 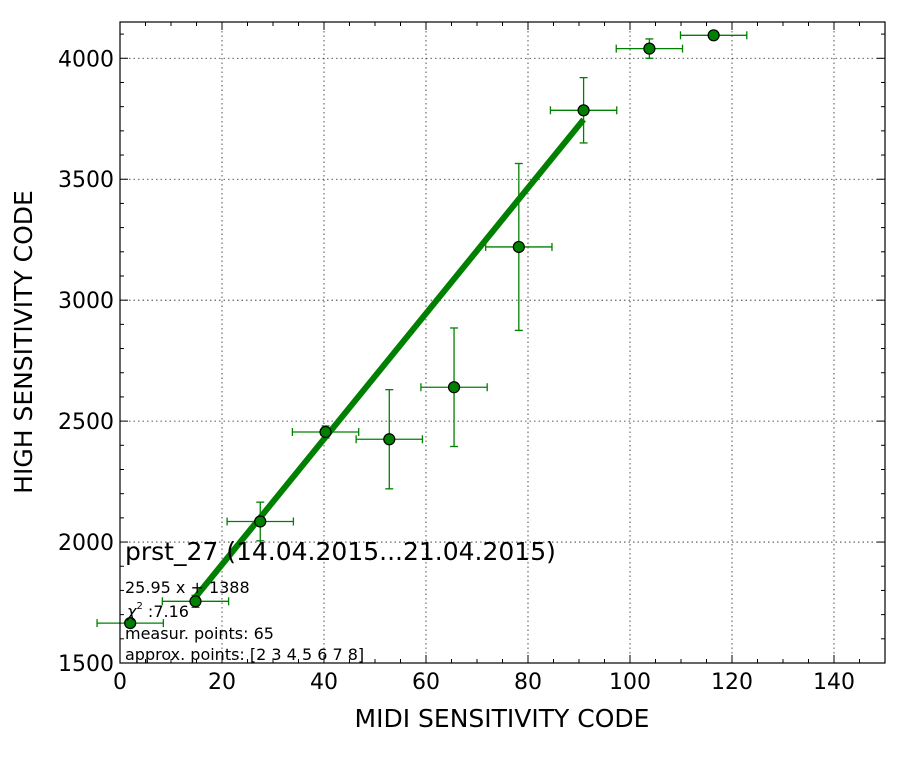 What do you see at coordinates (199, 633) in the screenshot?
I see `annotation-measur: measur. points: 65` at bounding box center [199, 633].